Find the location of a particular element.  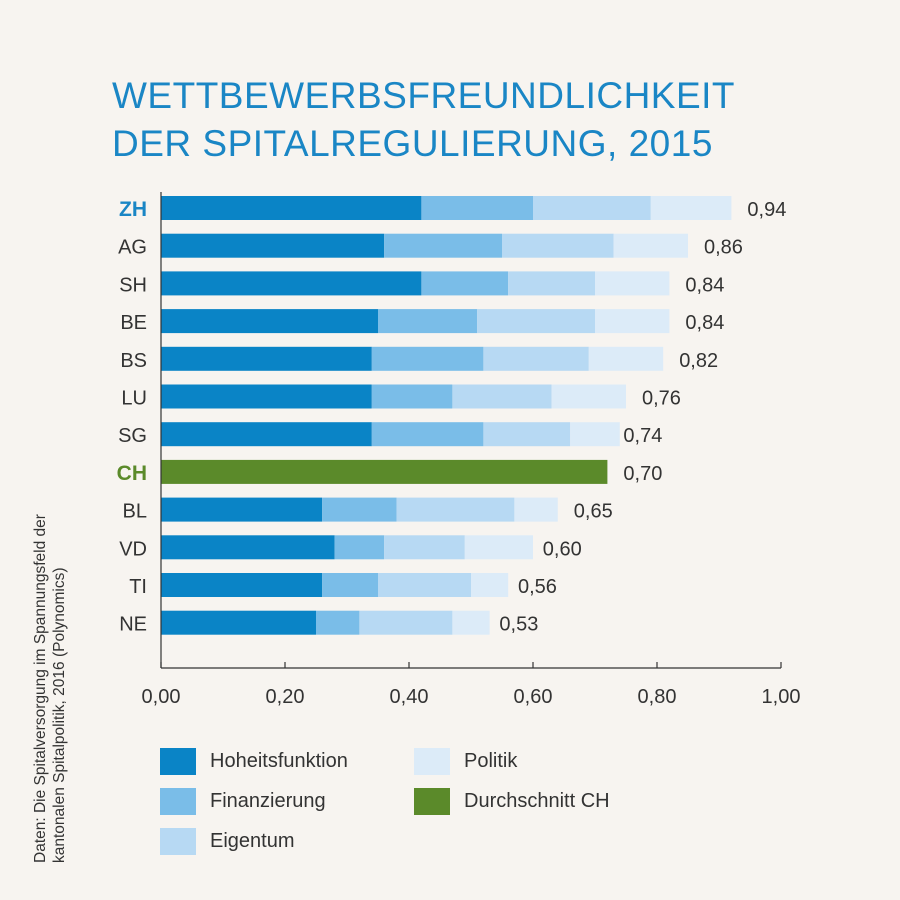

value-label-sh: 0,84 is located at coordinates (704, 285).